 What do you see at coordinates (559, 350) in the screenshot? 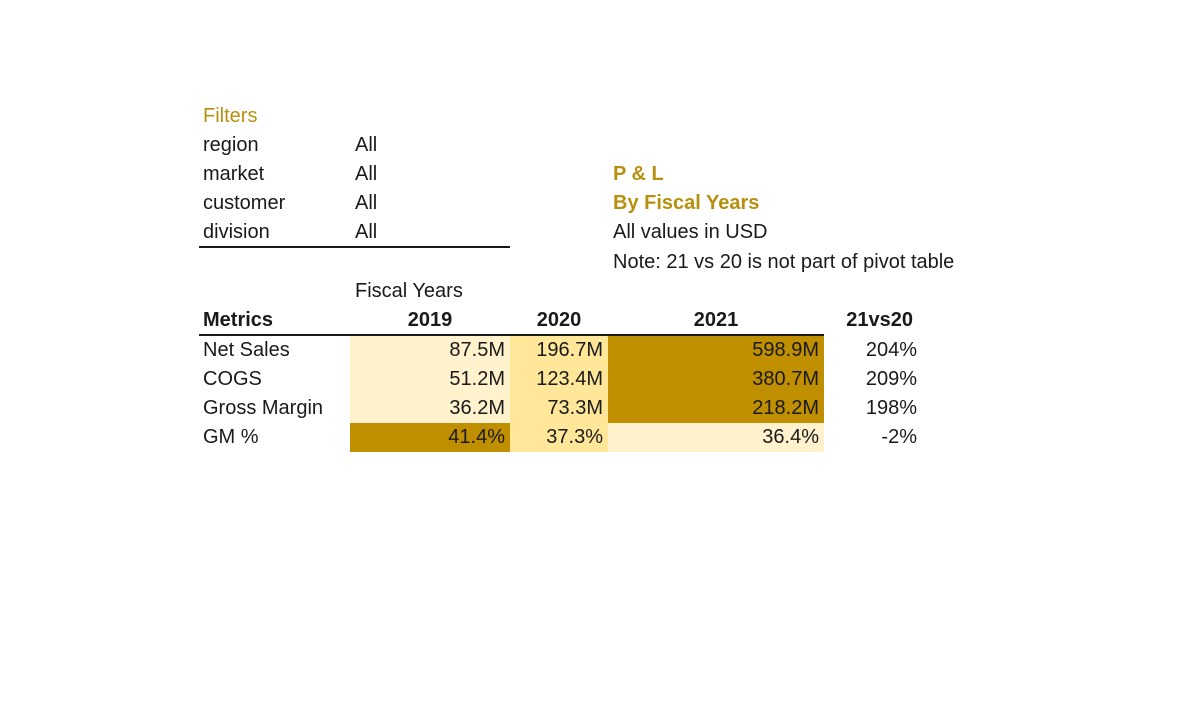
I see `cell-net-sales-2020: 196.7M` at bounding box center [559, 350].